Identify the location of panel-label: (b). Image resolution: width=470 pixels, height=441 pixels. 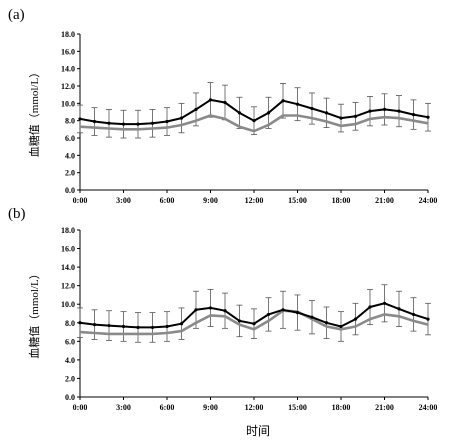
(17, 214).